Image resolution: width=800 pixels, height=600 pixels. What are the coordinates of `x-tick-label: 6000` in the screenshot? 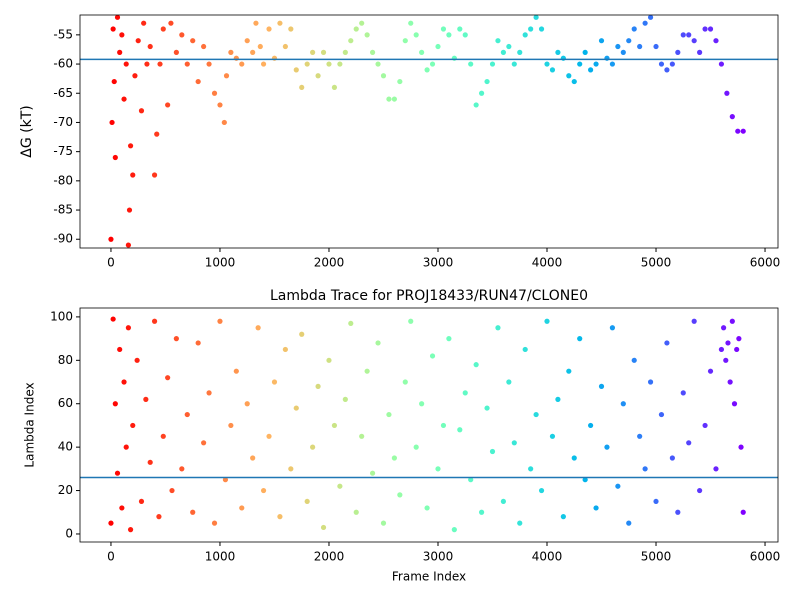 It's located at (765, 557).